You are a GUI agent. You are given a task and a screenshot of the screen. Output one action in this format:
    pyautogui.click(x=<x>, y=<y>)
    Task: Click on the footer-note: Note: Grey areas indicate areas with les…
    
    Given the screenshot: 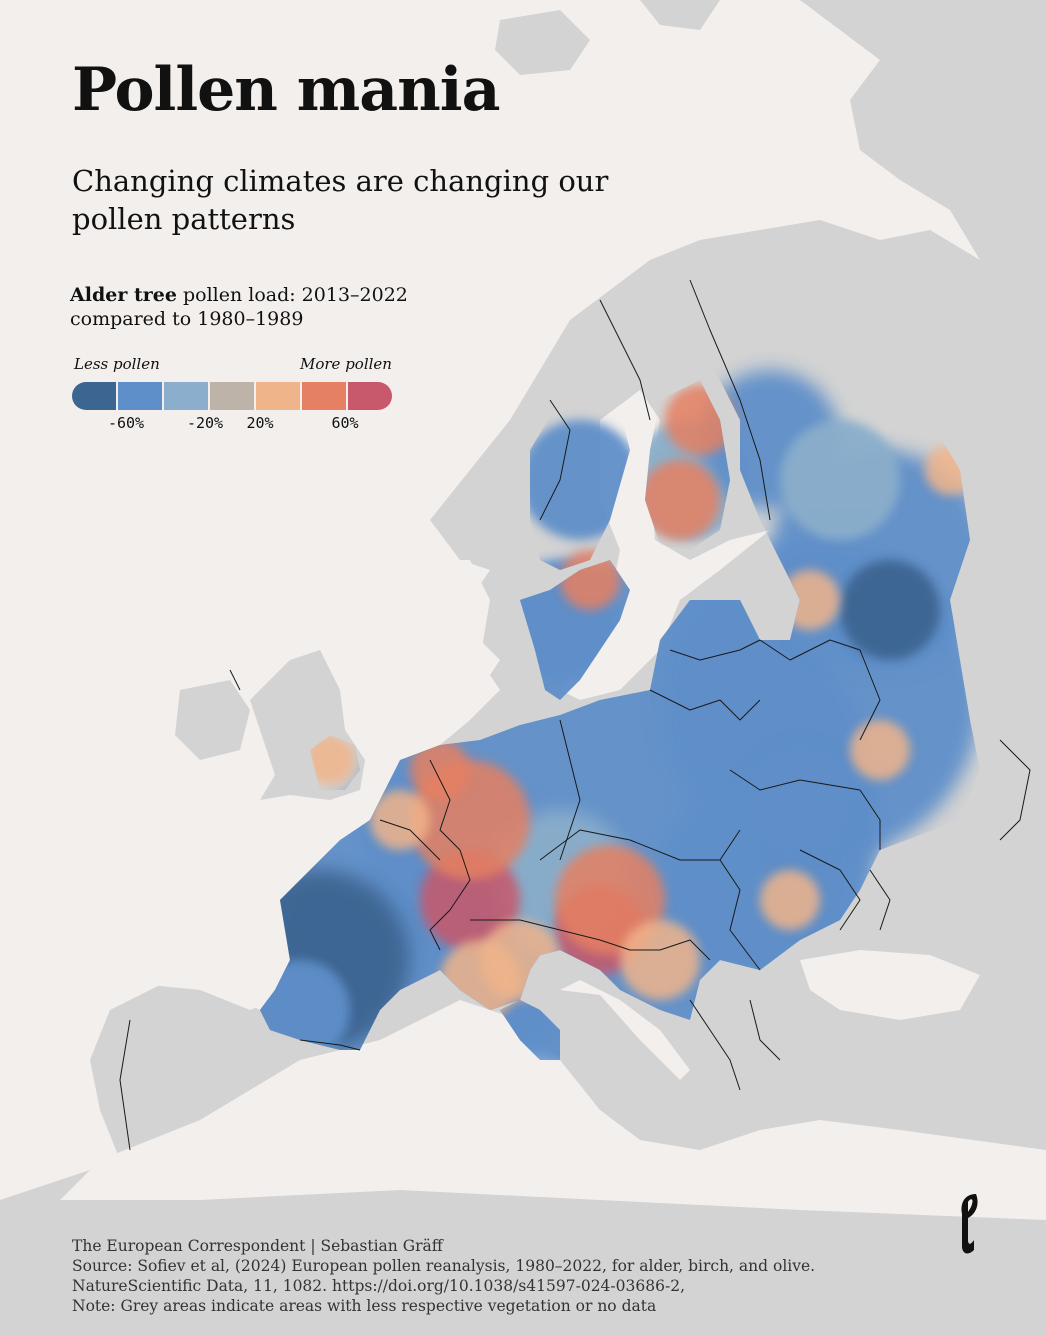 What is the action you would take?
    pyautogui.click(x=364, y=1306)
    